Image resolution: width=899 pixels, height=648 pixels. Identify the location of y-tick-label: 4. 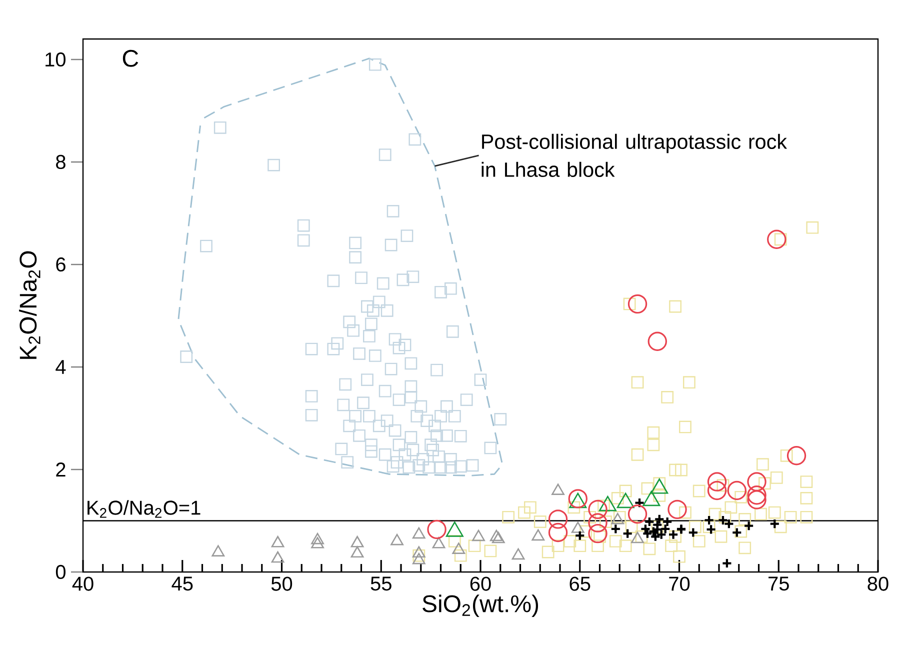
(61, 367).